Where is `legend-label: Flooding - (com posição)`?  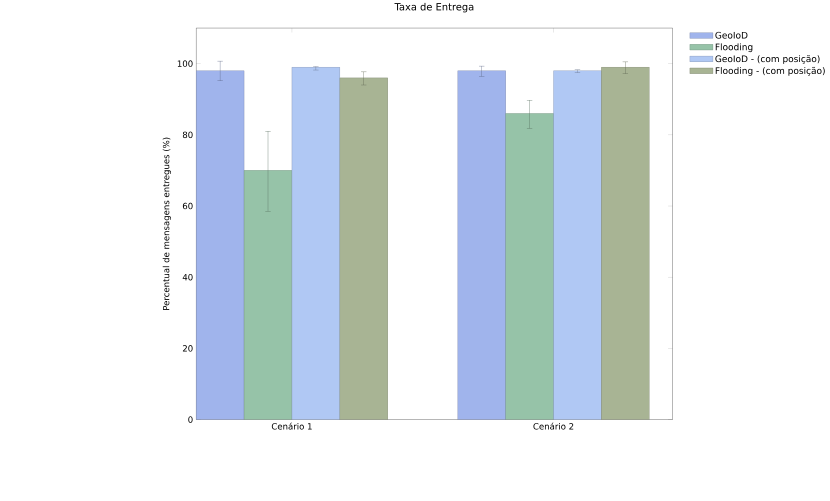
legend-label: Flooding - (com posição) is located at coordinates (770, 71).